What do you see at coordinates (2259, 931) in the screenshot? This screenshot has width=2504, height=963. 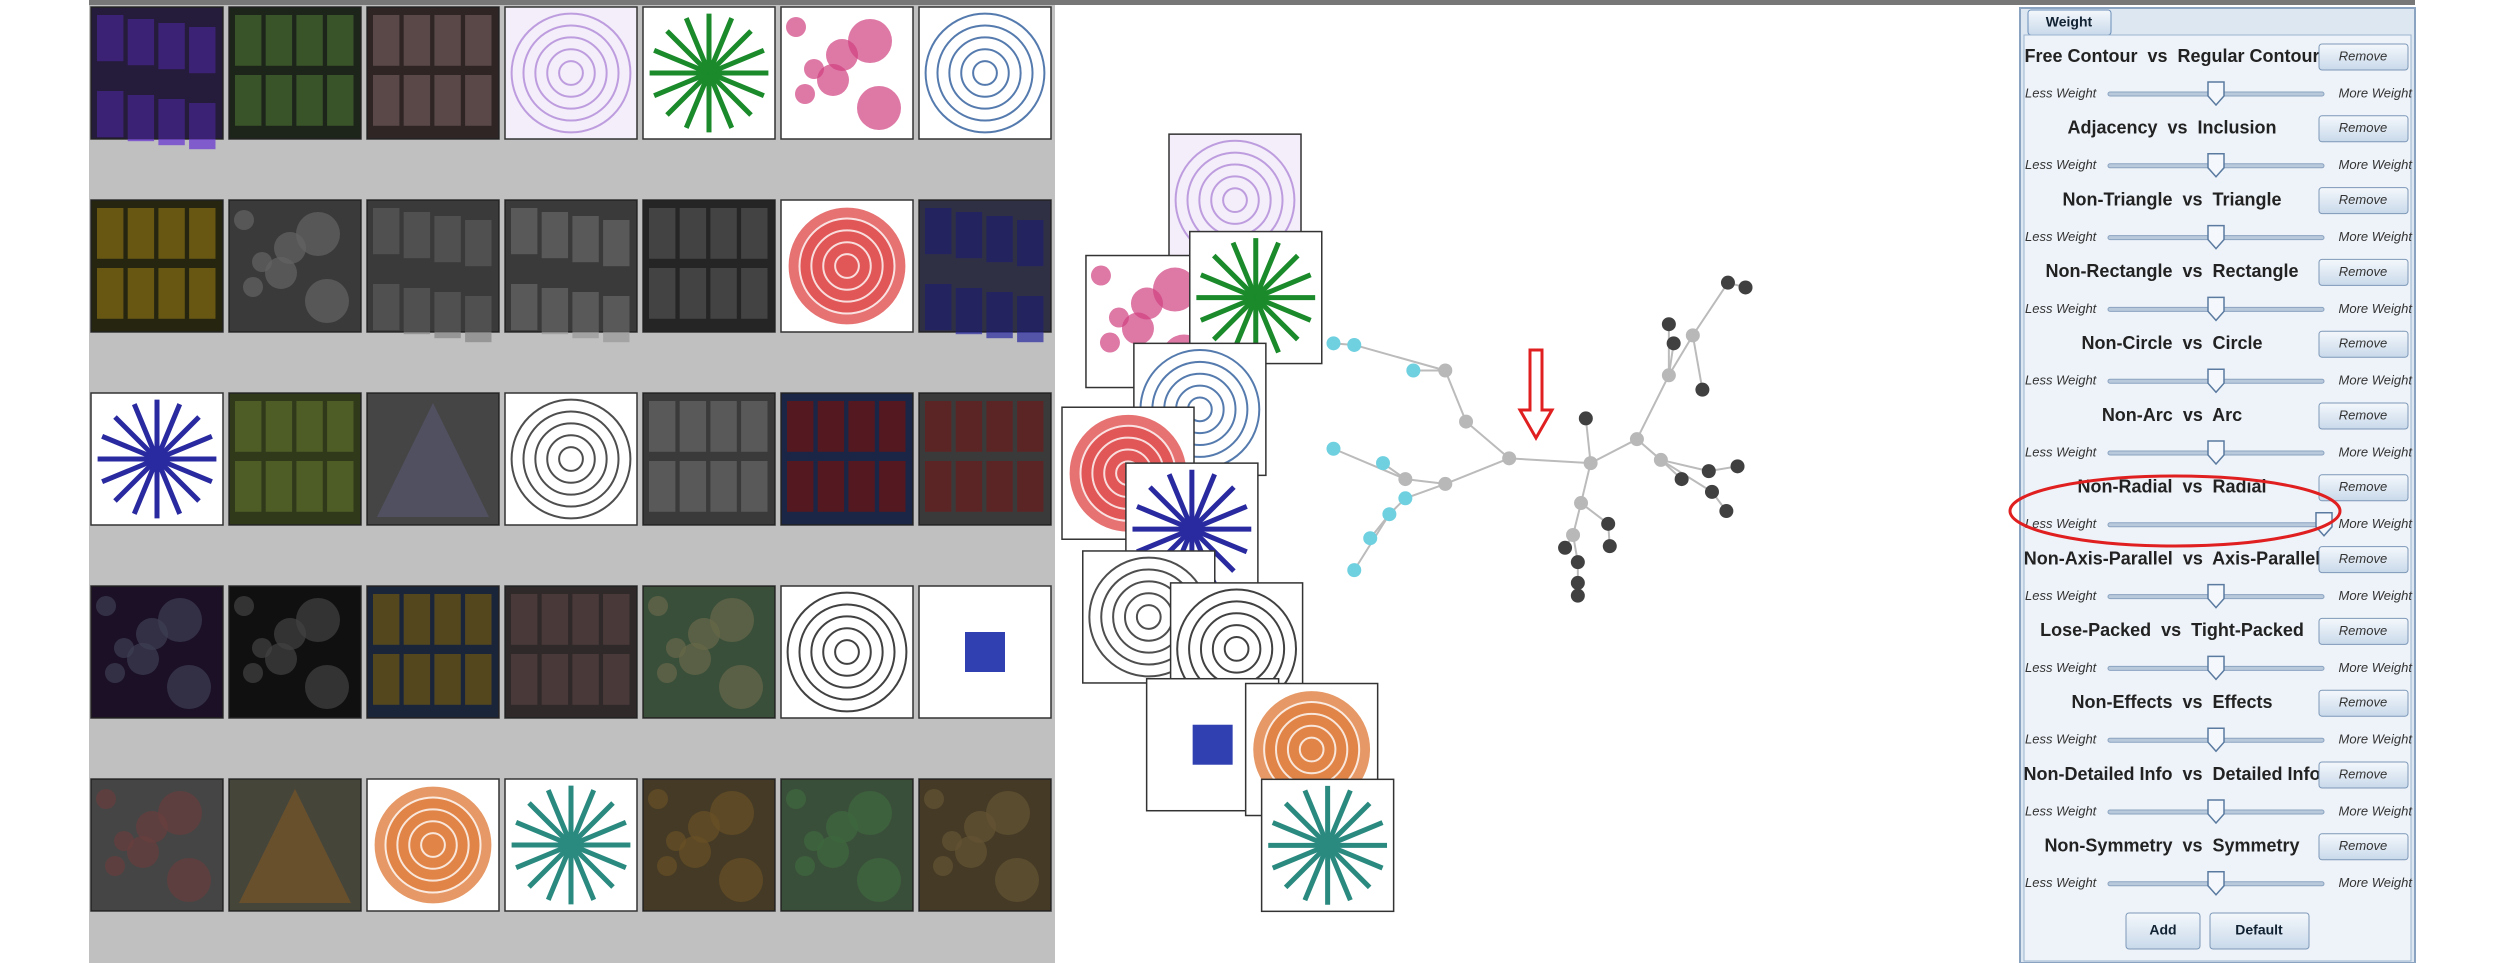 I see `default-button` at bounding box center [2259, 931].